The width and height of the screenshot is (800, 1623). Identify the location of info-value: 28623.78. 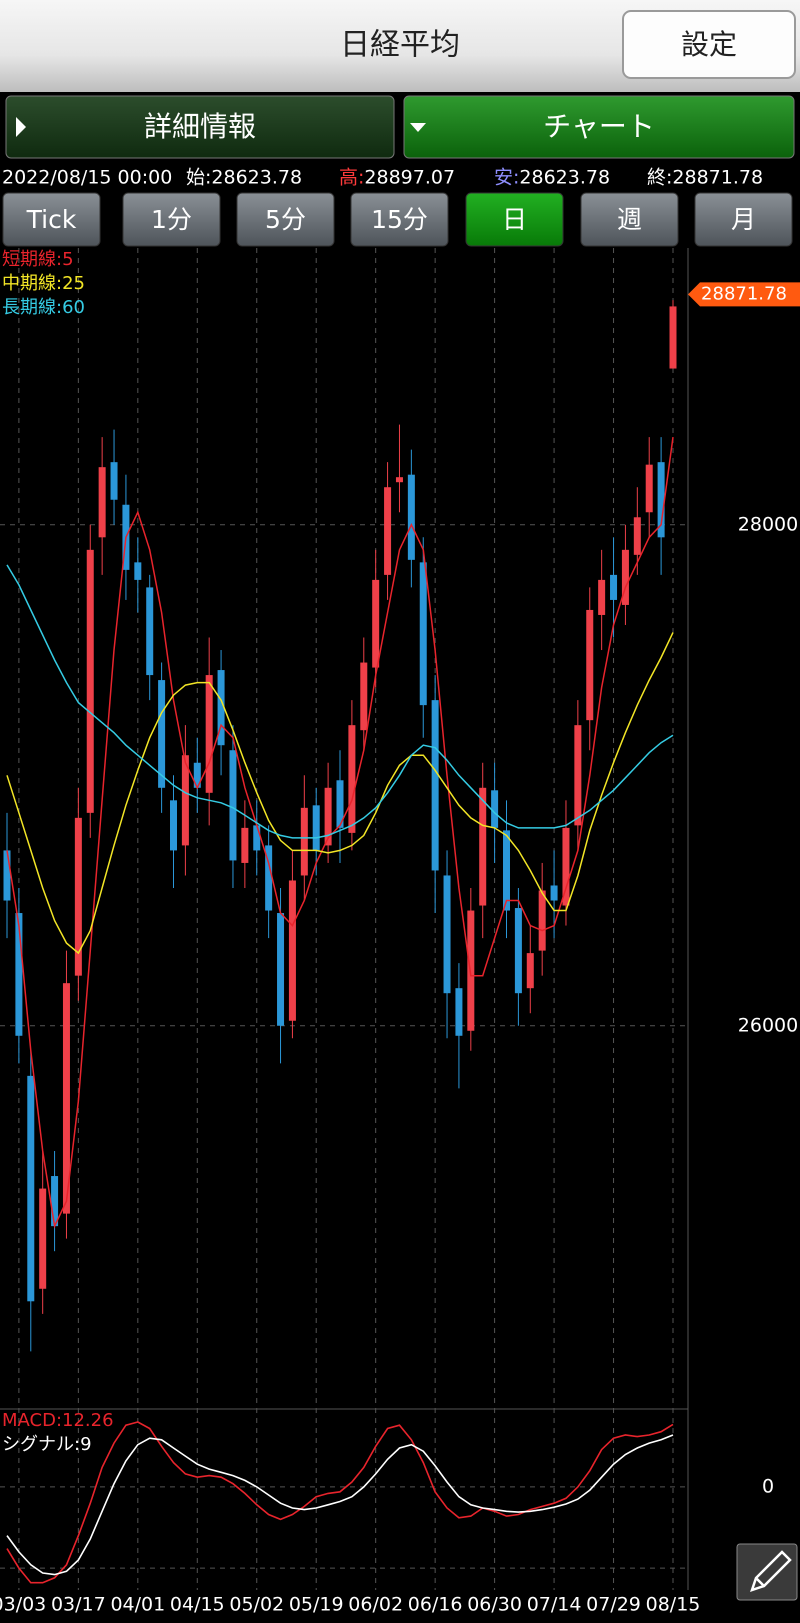
(564, 178).